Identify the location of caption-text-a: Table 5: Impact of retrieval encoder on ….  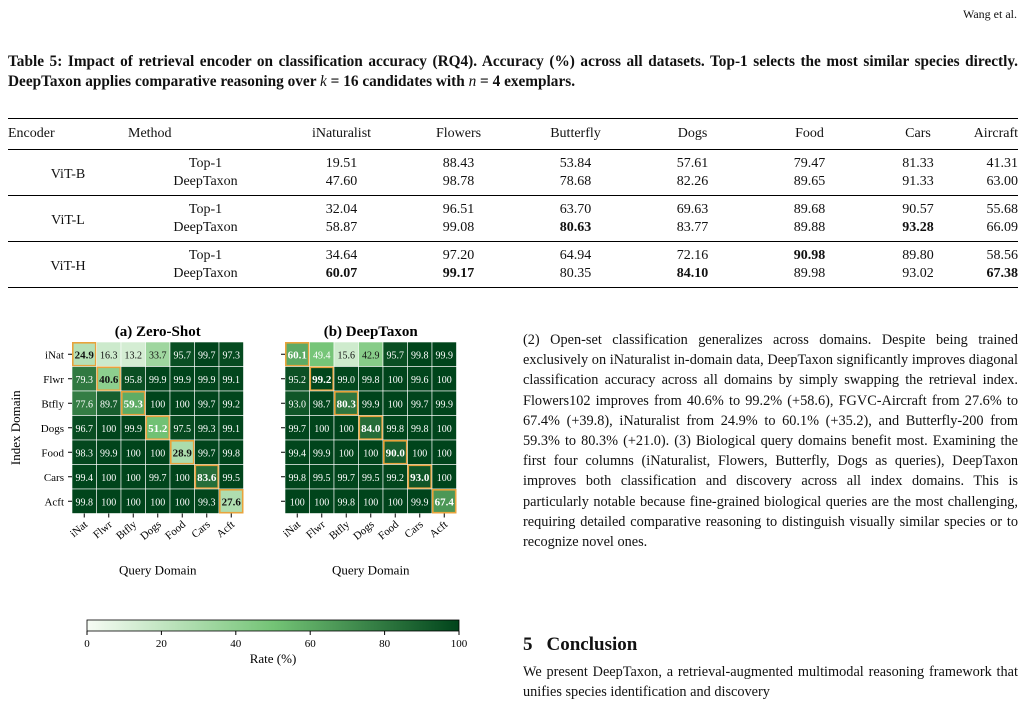
(513, 71).